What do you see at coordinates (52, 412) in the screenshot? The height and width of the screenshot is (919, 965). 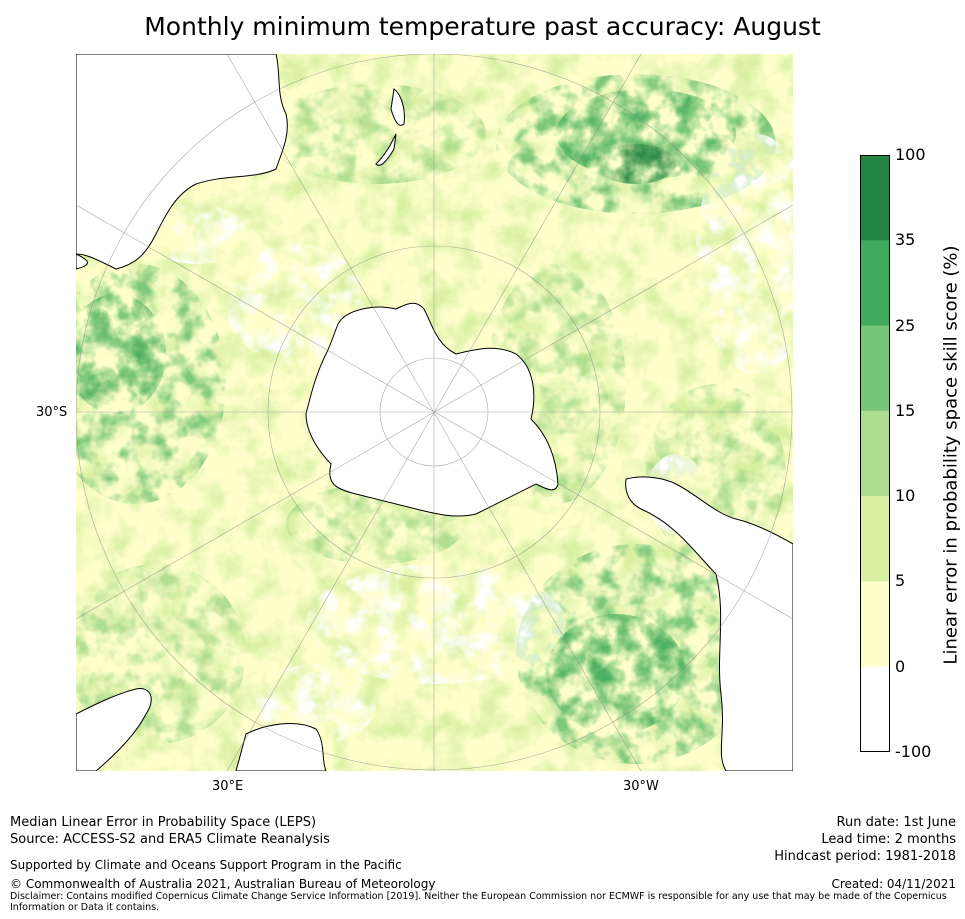 I see `lat-label-30s: 30°S` at bounding box center [52, 412].